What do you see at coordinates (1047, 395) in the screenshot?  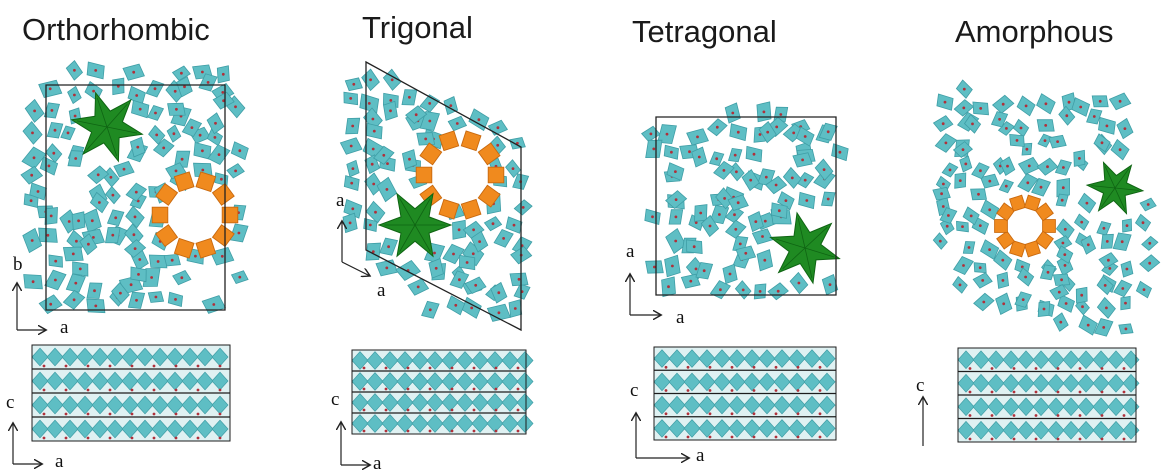 I see `slab-outline` at bounding box center [1047, 395].